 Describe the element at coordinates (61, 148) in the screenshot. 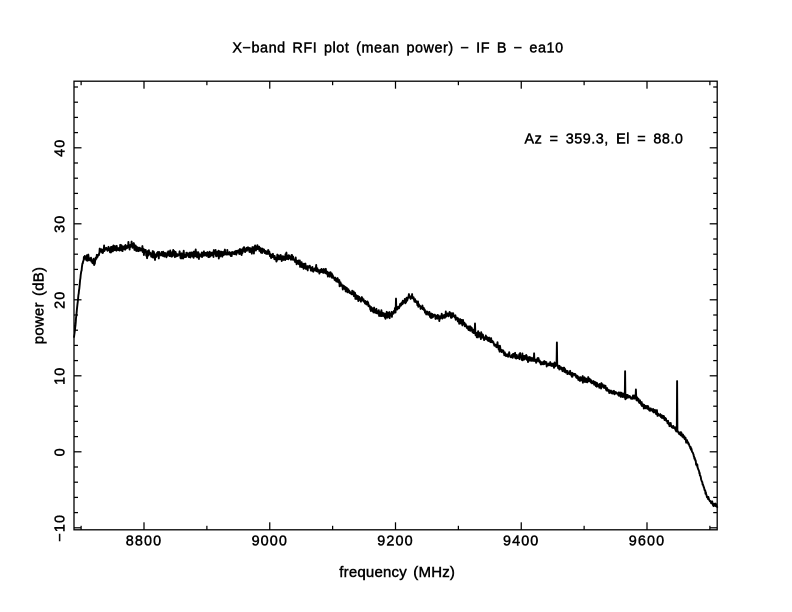

I see `svg-text: 40` at that location.